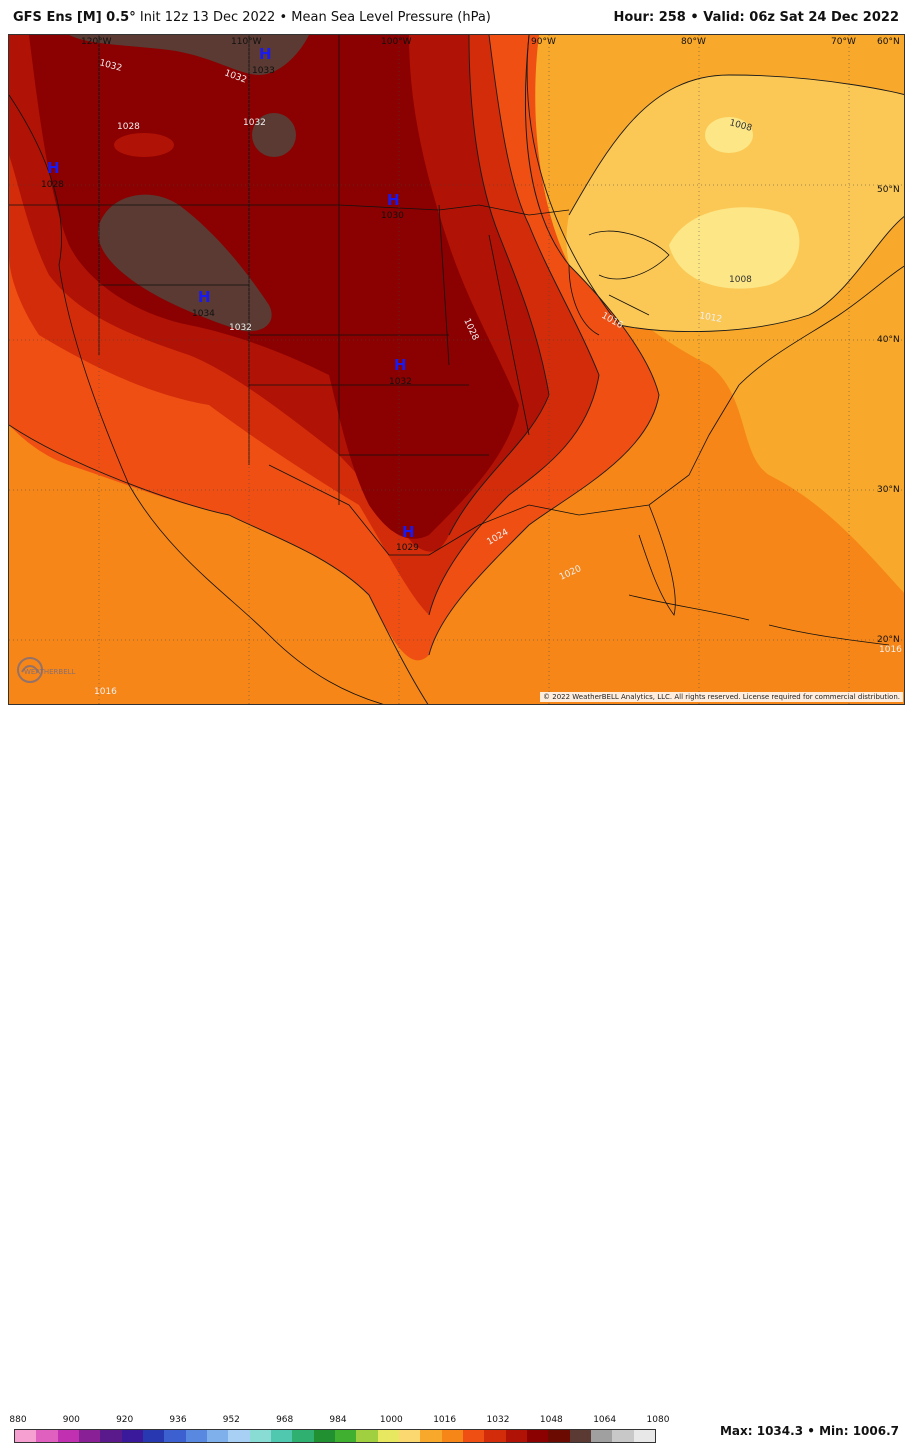  I want to click on scale-tick-label: 1064, so click(605, 1420).